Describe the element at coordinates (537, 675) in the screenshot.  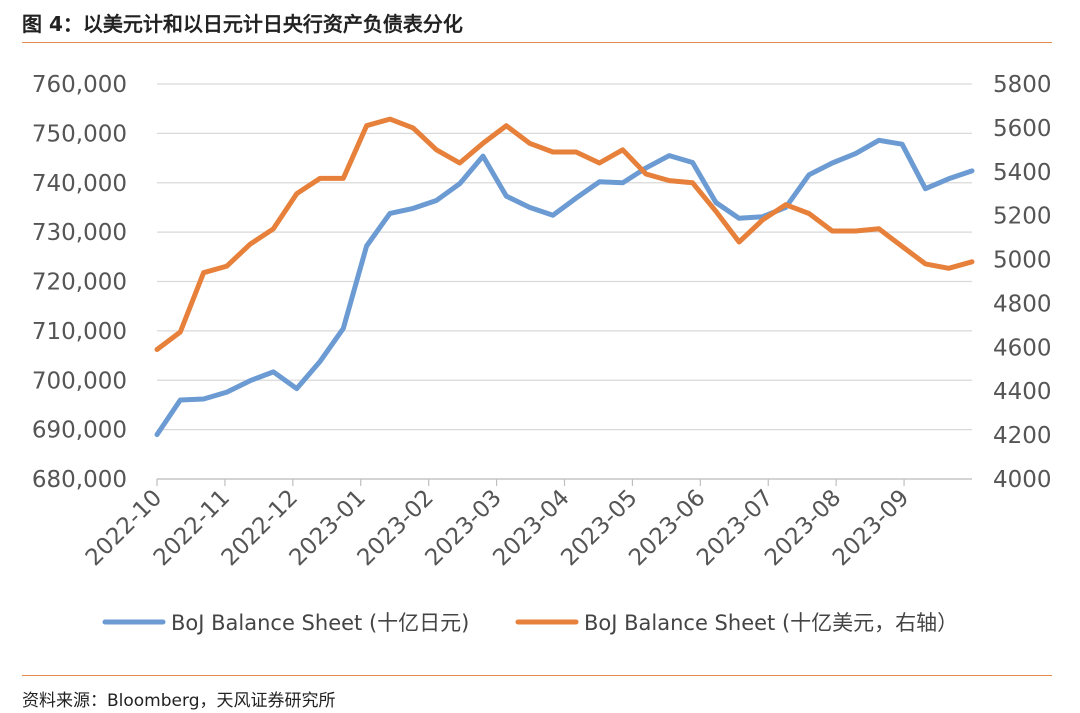
I see `bottom-divider` at that location.